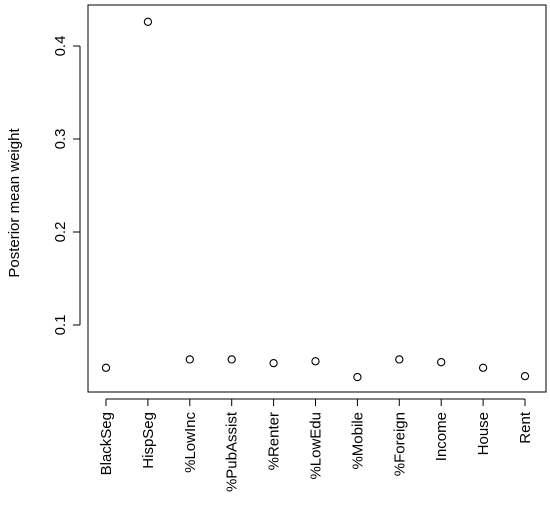 This screenshot has height=512, width=550. What do you see at coordinates (357, 441) in the screenshot?
I see `x-category-label: %Mobile` at bounding box center [357, 441].